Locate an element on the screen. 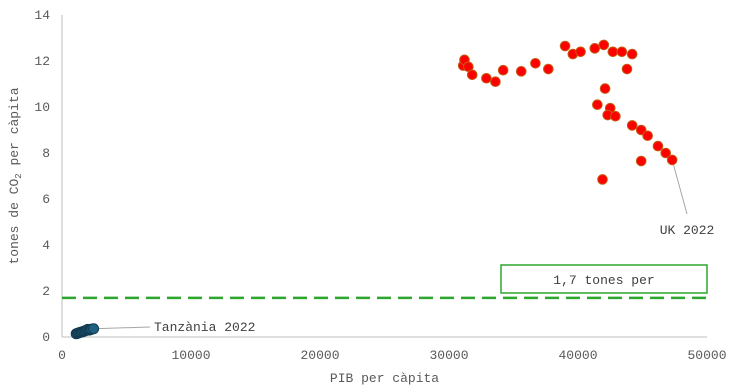  x-axis-title: PIB per càpita is located at coordinates (384, 378).